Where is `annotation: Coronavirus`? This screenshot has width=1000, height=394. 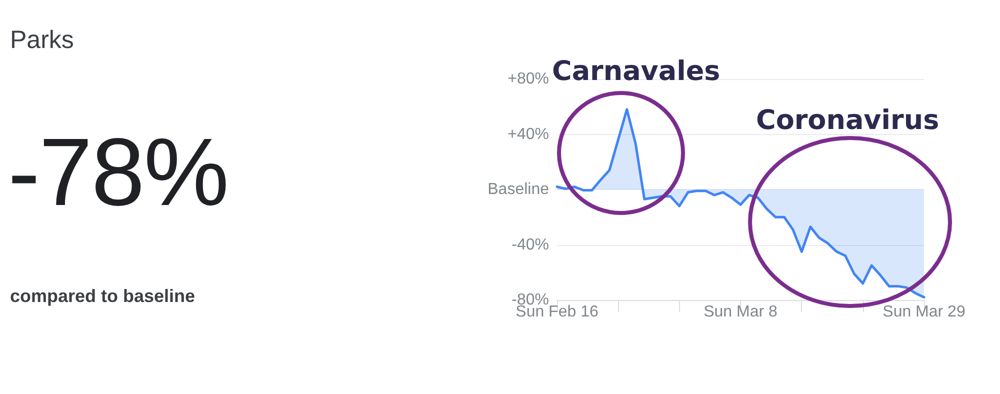 annotation: Coronavirus is located at coordinates (848, 120).